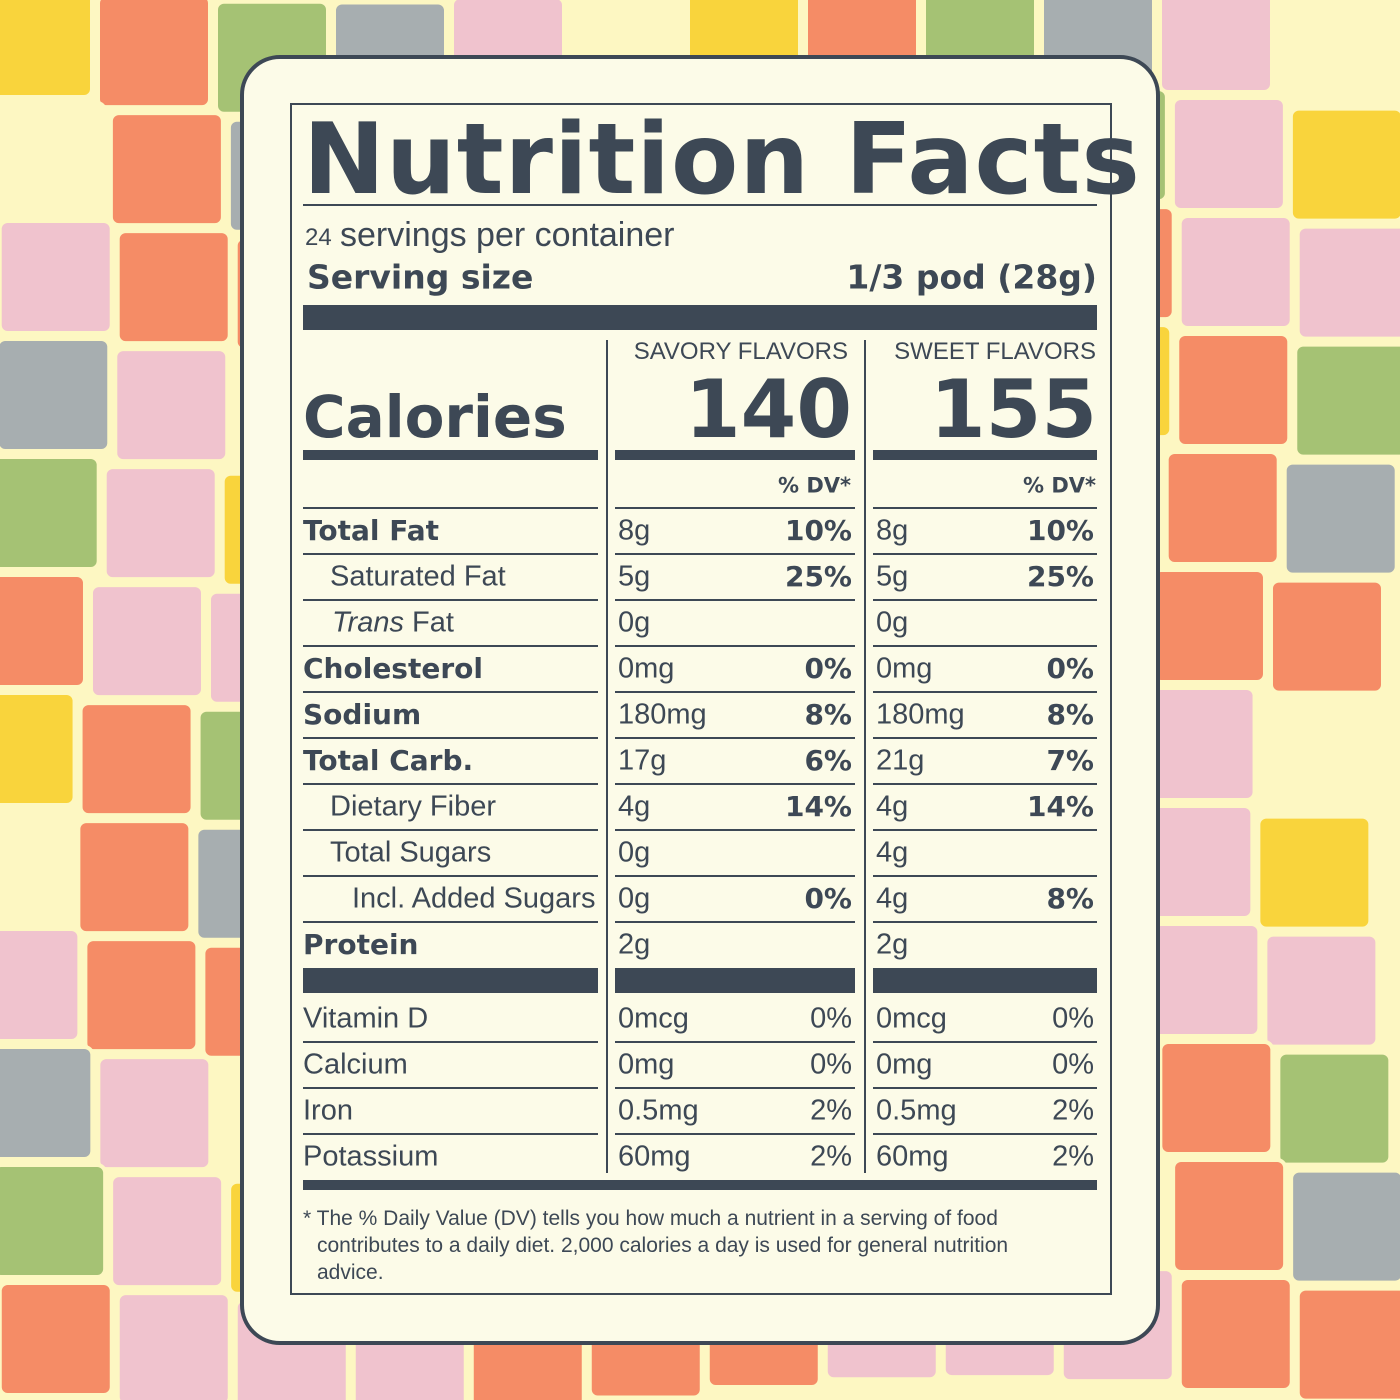 The image size is (1400, 1400). What do you see at coordinates (634, 530) in the screenshot?
I see `amount: 8g` at bounding box center [634, 530].